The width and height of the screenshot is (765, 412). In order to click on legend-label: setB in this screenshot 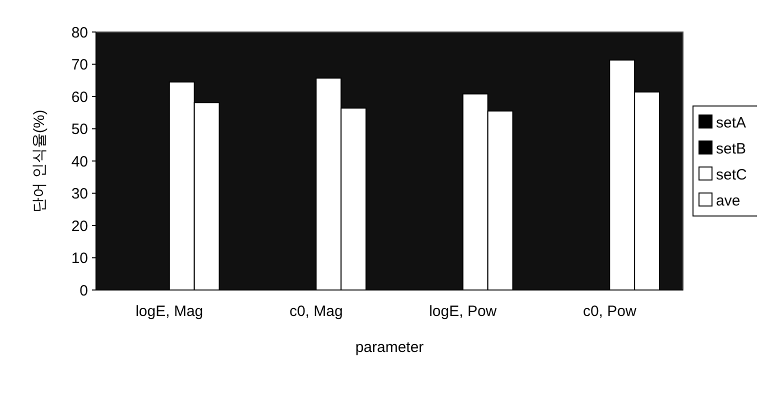, I will do `click(731, 149)`.